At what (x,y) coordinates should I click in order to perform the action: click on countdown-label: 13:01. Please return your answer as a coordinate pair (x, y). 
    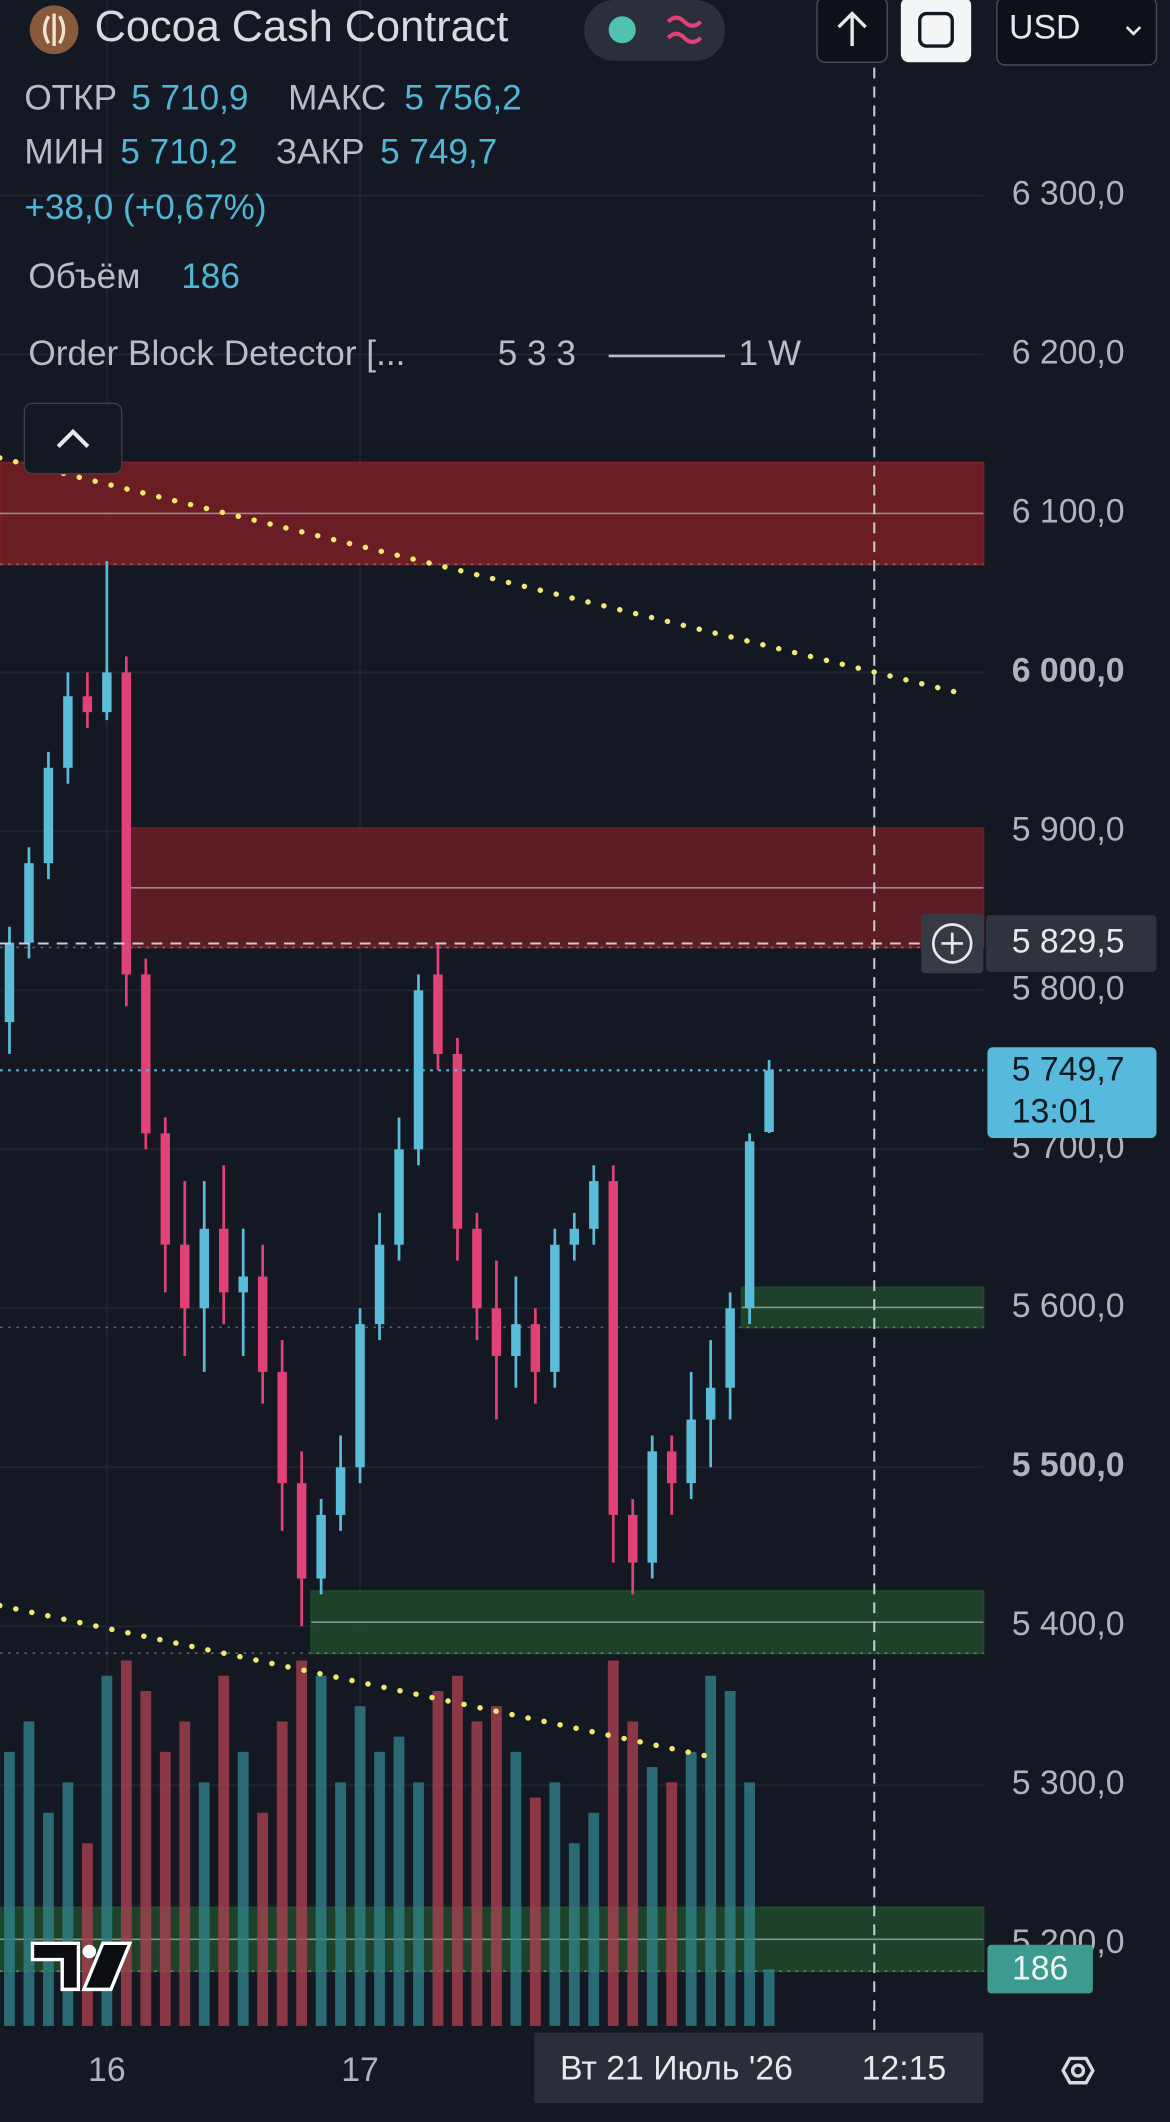
    Looking at the image, I should click on (1054, 1112).